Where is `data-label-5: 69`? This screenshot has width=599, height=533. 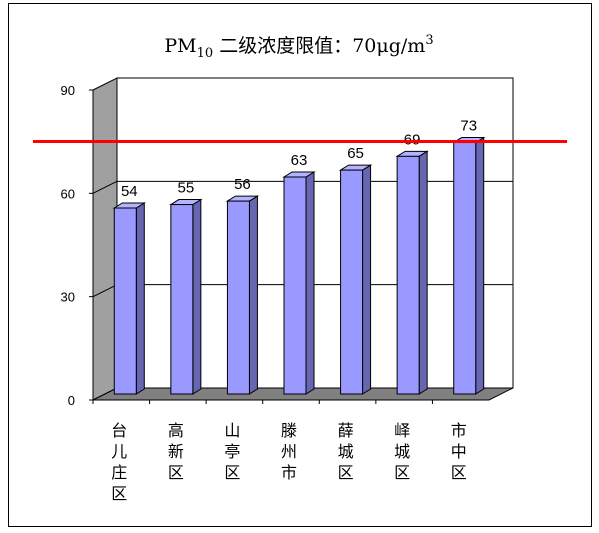
data-label-5: 69 is located at coordinates (412, 139).